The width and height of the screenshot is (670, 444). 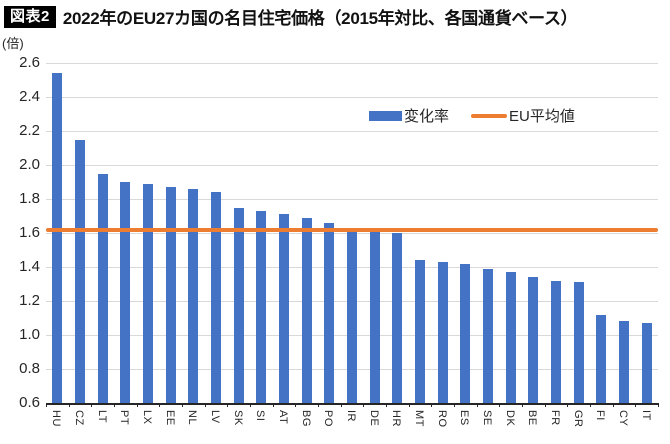 What do you see at coordinates (56, 418) in the screenshot?
I see `x-axis-label: HU` at bounding box center [56, 418].